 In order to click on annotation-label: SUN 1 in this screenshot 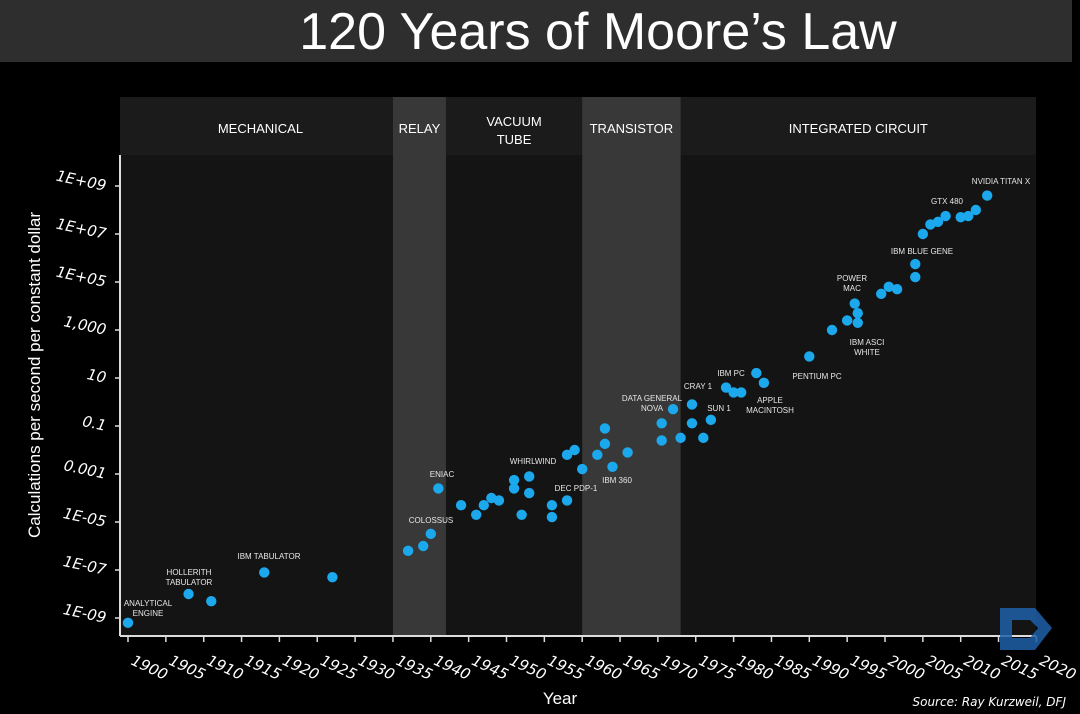, I will do `click(719, 408)`.